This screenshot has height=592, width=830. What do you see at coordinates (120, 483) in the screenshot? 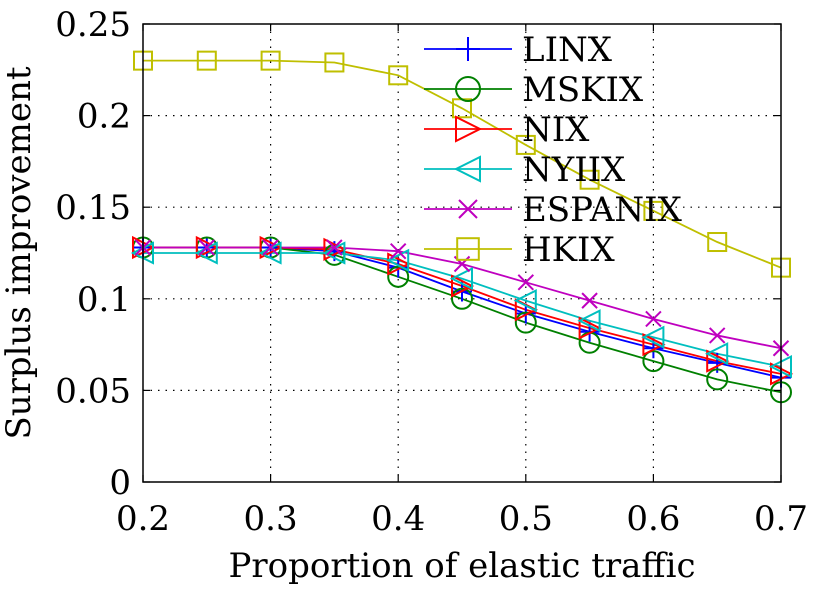
I see `y-tick-label: 0` at bounding box center [120, 483].